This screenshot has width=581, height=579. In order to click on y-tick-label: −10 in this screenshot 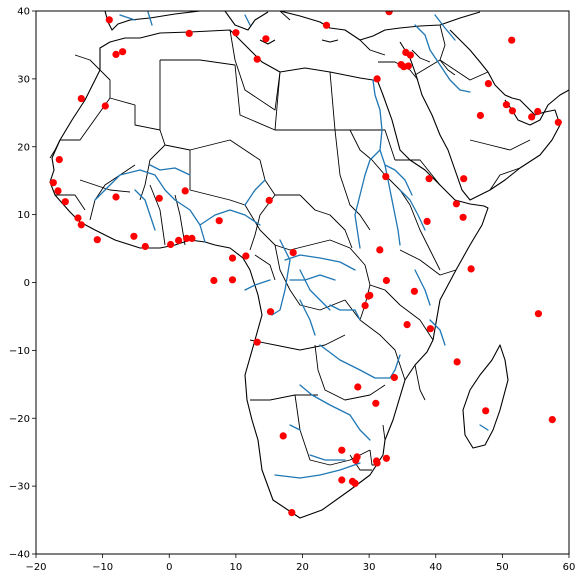, I will do `click(19, 351)`.